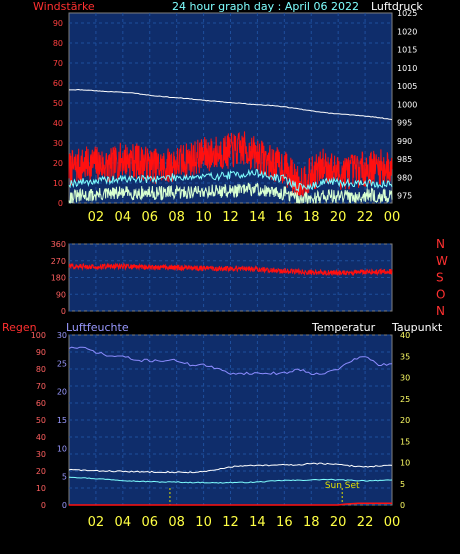  Describe the element at coordinates (43, 505) in the screenshot. I see `rain-axis-tick-label: 0` at that location.